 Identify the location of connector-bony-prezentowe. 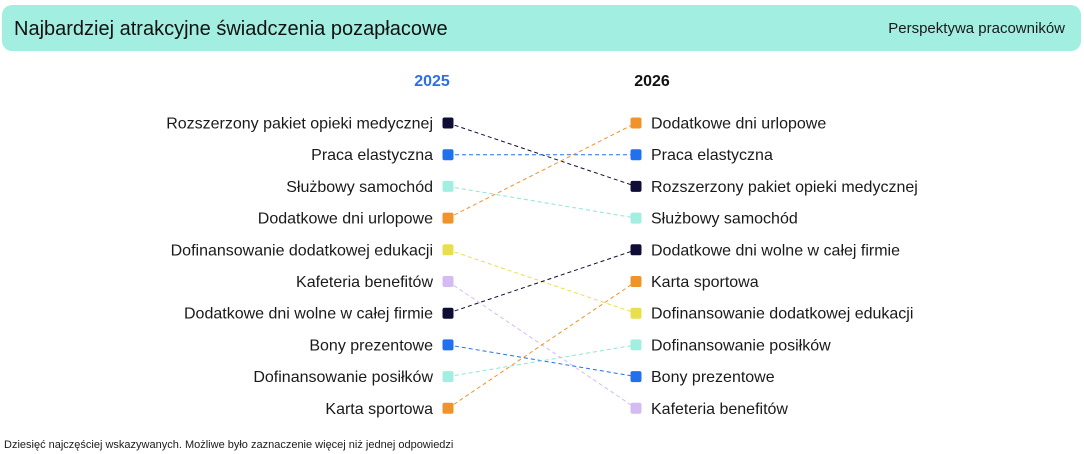
(542, 361).